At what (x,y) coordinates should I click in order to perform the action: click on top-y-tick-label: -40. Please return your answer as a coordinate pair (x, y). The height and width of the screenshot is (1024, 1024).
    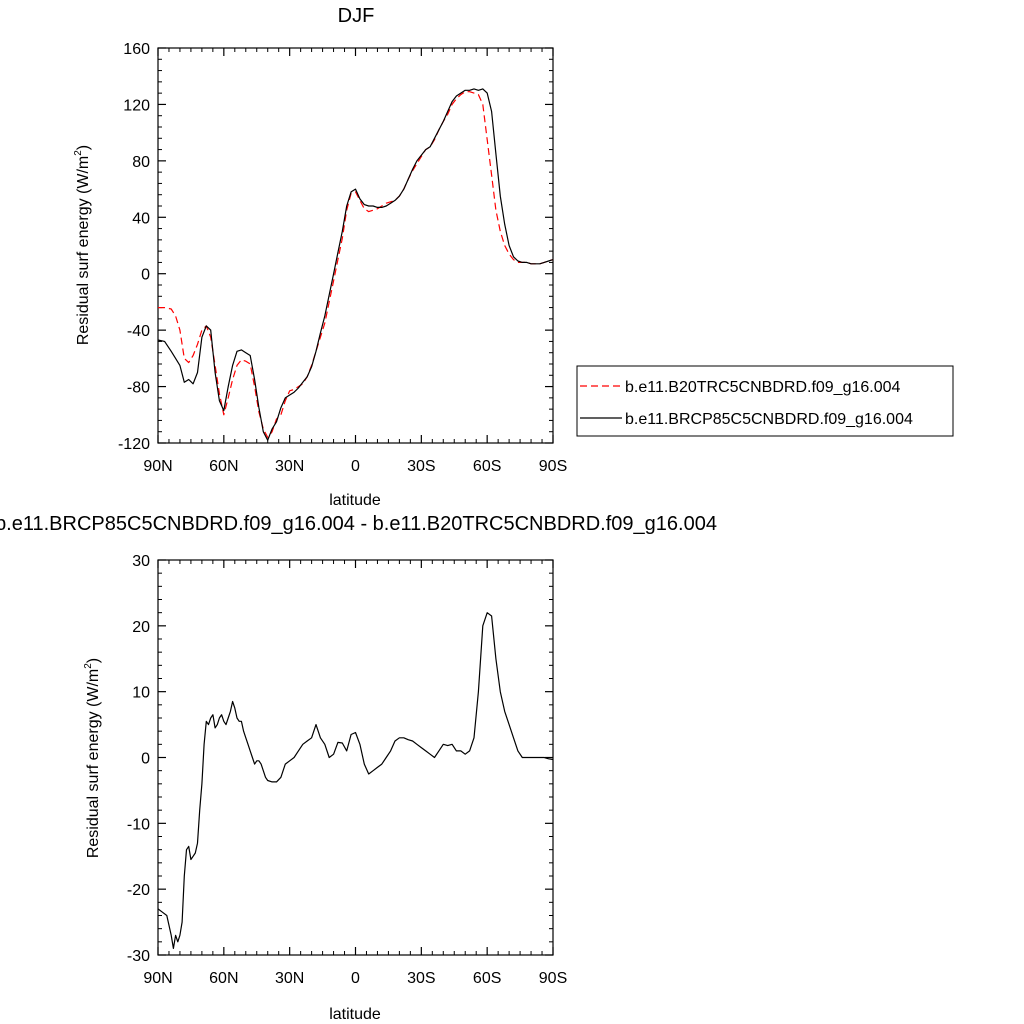
    Looking at the image, I should click on (138, 331).